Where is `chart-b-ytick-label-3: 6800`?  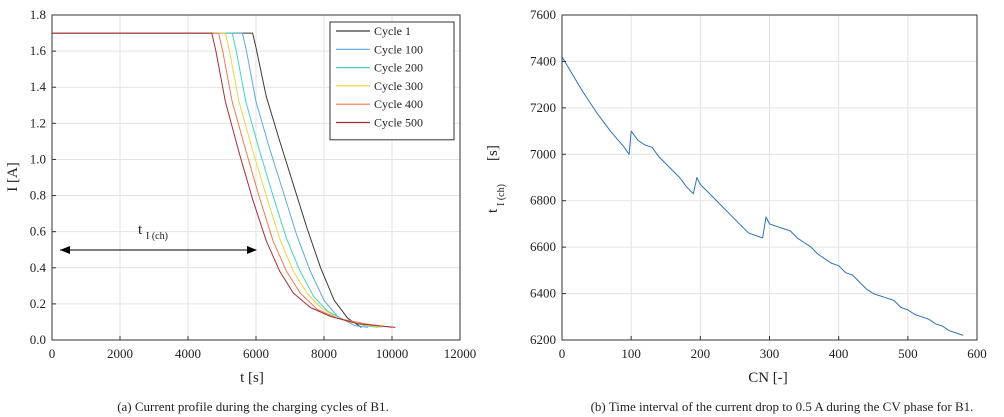 chart-b-ytick-label-3: 6800 is located at coordinates (543, 200).